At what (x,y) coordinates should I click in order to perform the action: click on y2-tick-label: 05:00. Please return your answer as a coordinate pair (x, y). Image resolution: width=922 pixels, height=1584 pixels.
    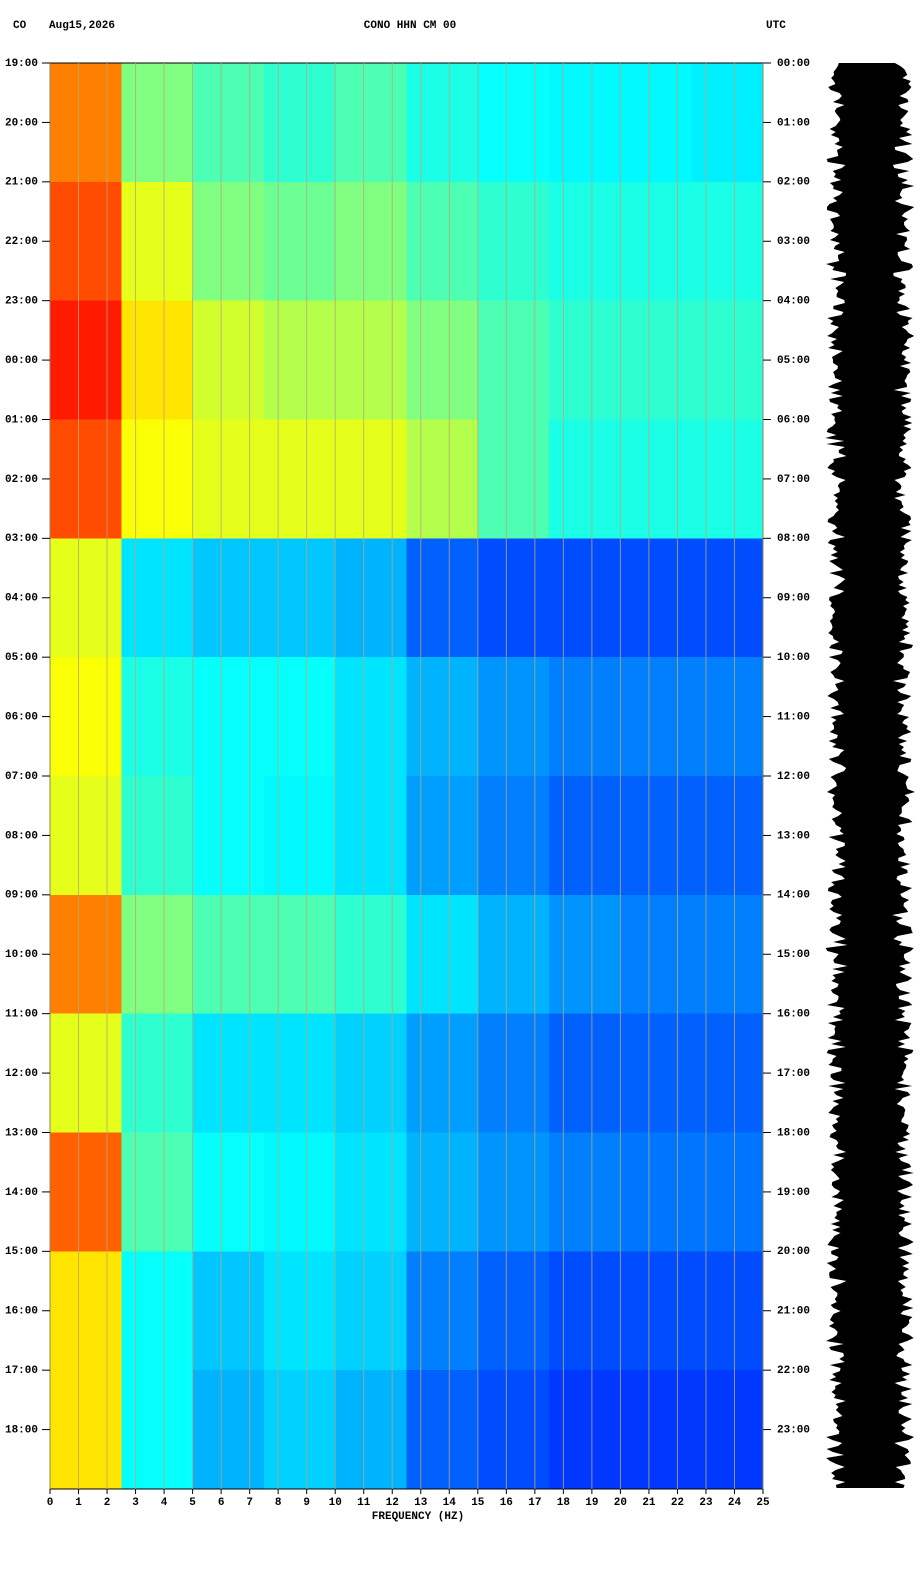
    Looking at the image, I should click on (793, 361).